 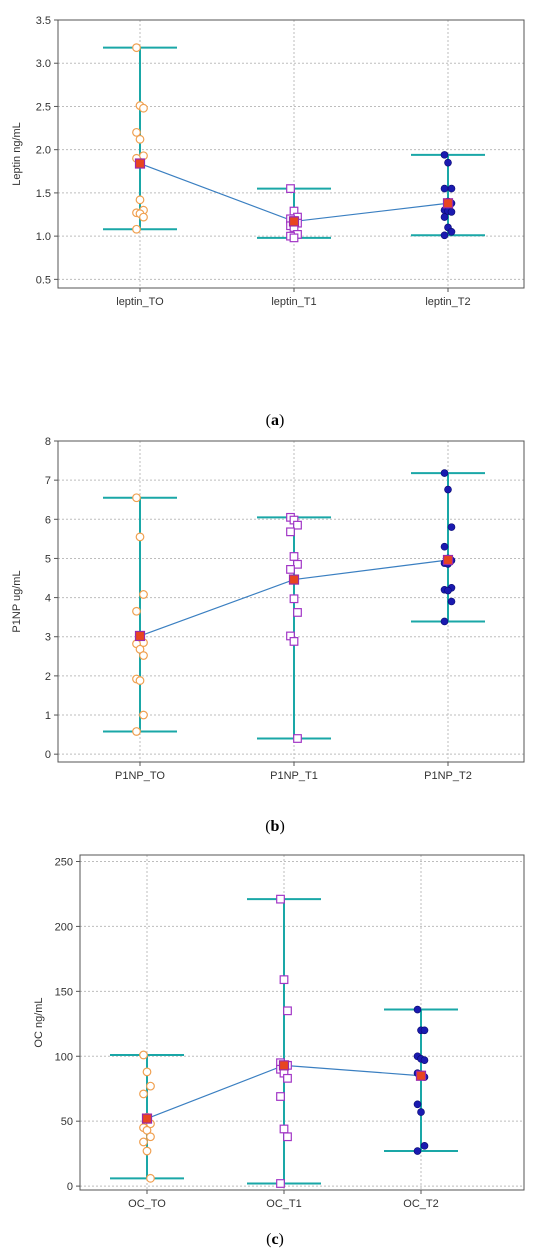 I want to click on x-tick-label: leptin_T1, so click(x=293, y=302).